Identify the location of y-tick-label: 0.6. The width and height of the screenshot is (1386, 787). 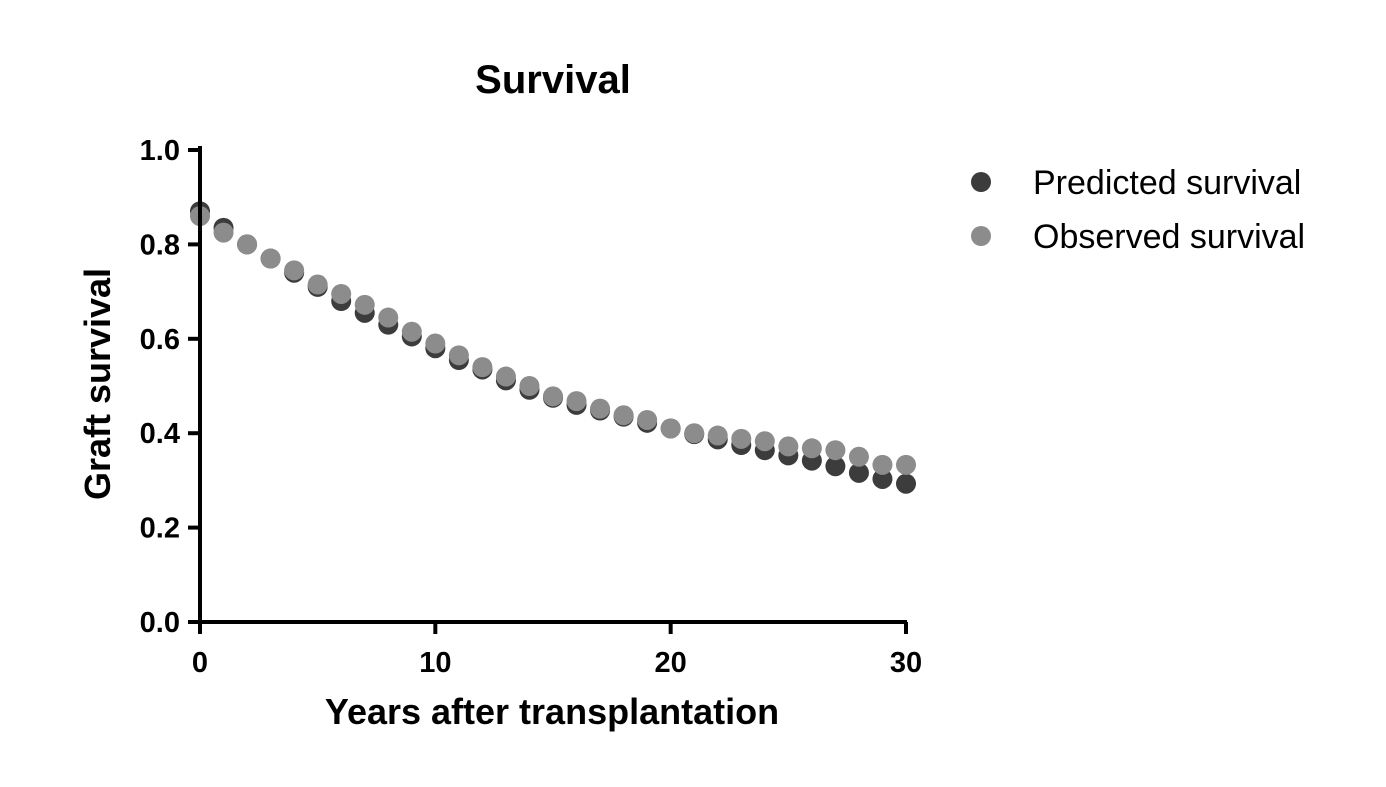
(160, 340).